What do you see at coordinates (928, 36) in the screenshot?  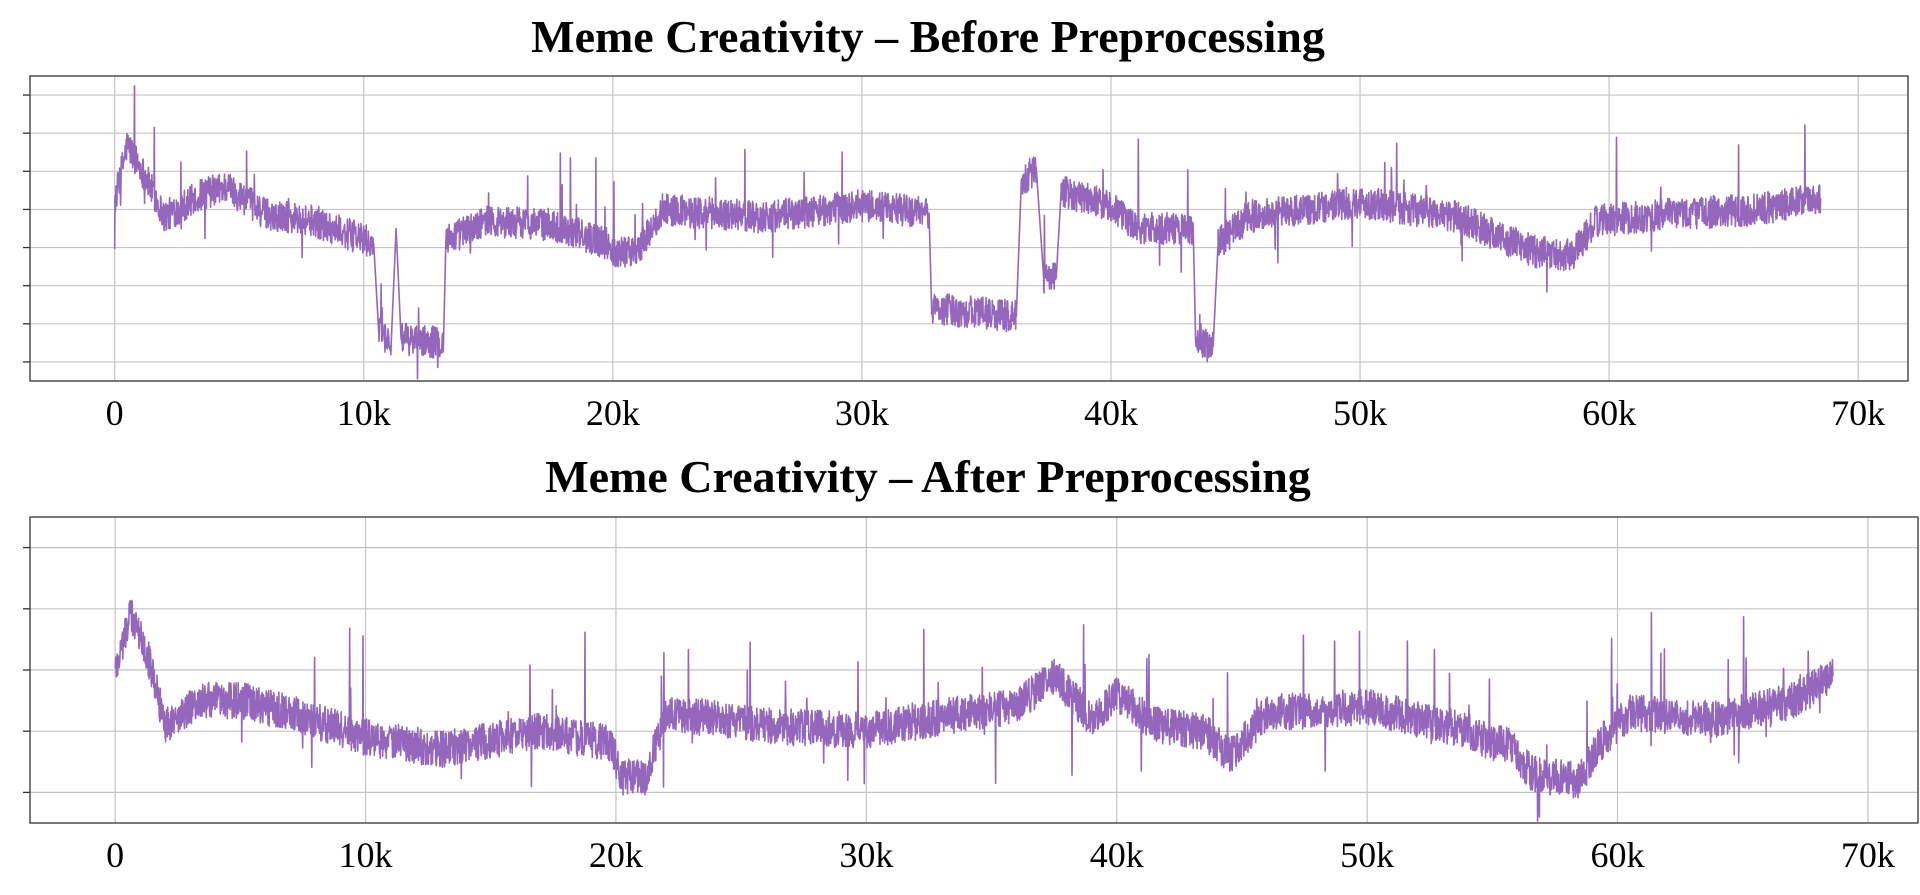 I see `chart-title-before: Meme Creativity – Before Preprocessing` at bounding box center [928, 36].